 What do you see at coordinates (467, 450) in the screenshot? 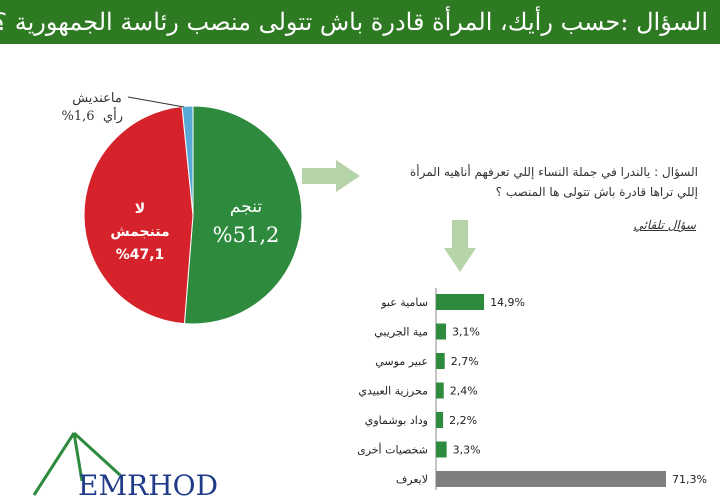
I see `bar-value-label: 3,3%` at bounding box center [467, 450].